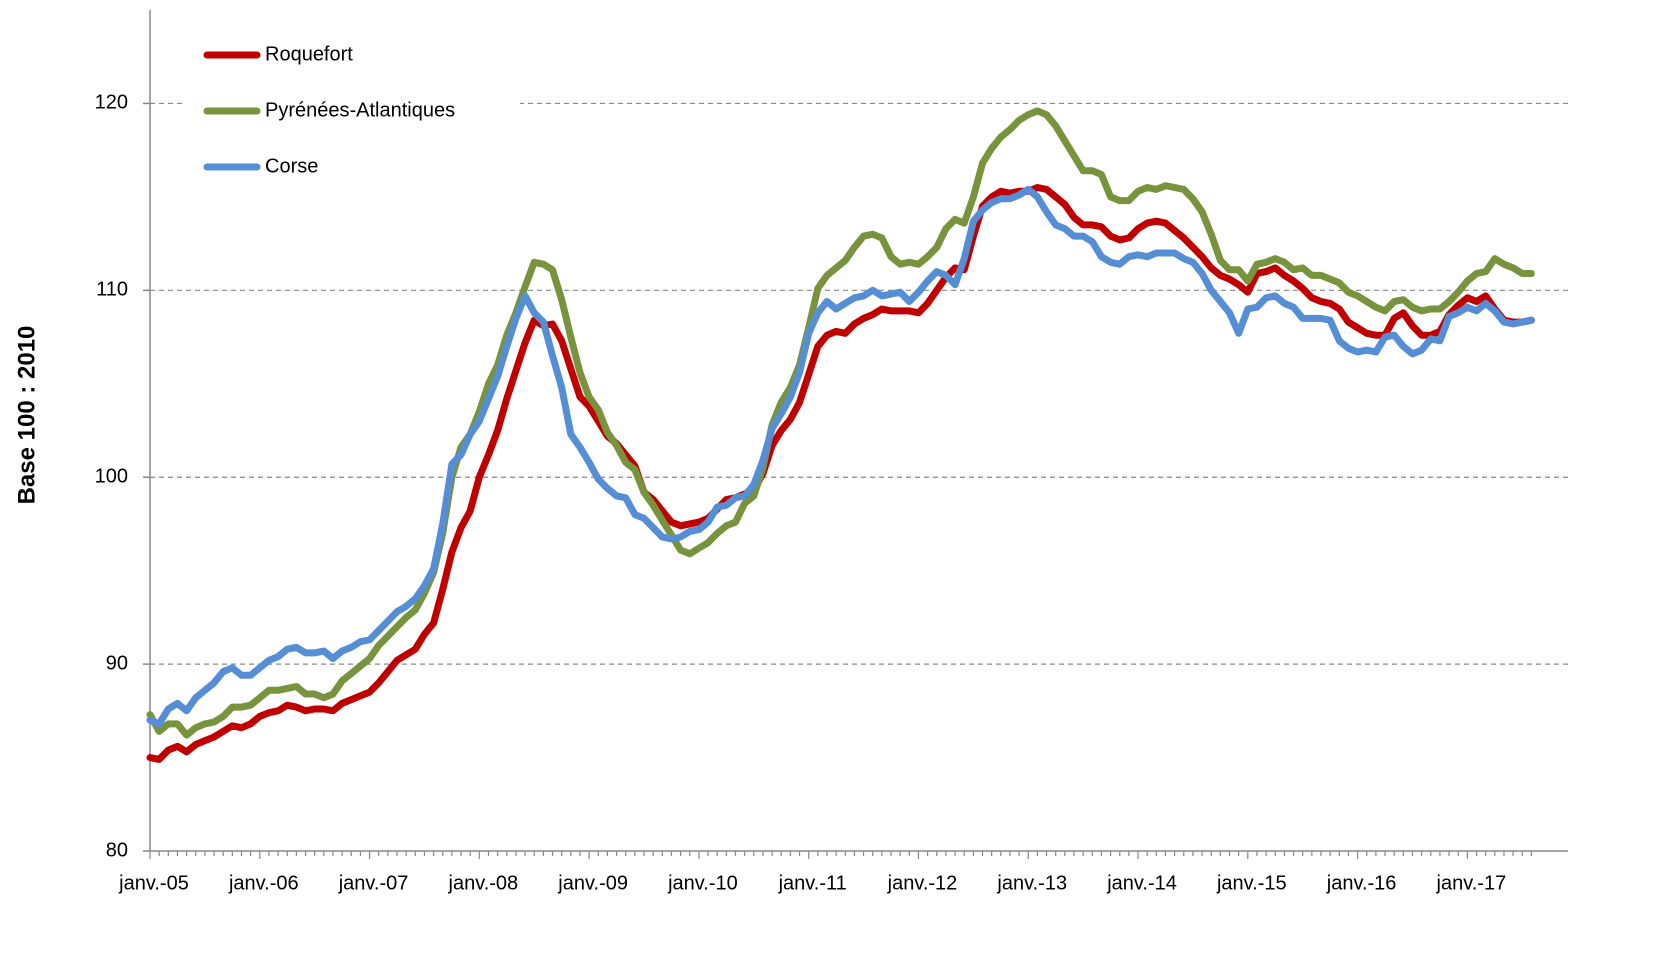  Describe the element at coordinates (309, 54) in the screenshot. I see `legend-label: Roquefort` at that location.